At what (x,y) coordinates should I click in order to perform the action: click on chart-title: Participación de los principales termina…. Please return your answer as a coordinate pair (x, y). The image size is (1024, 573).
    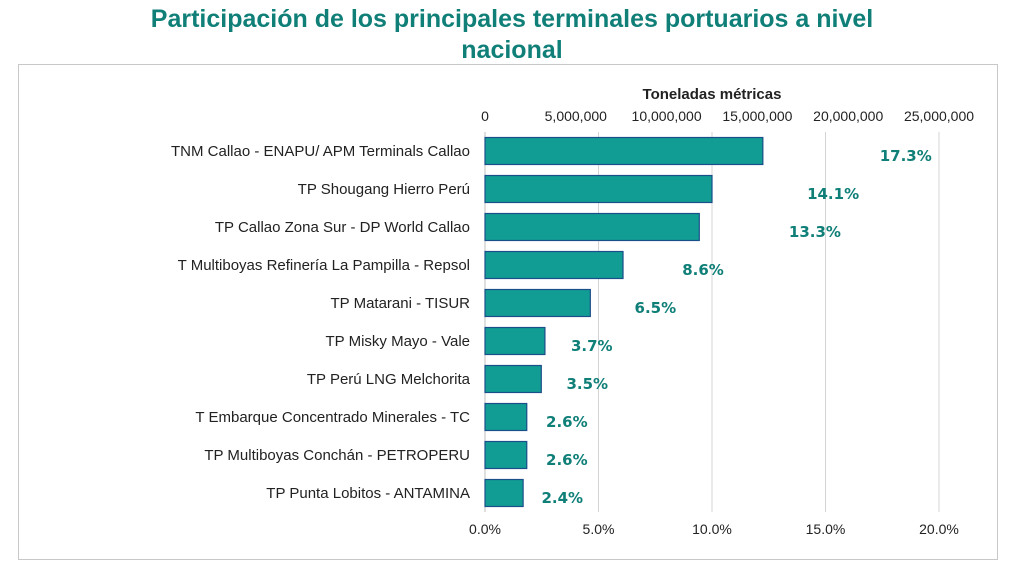
    Looking at the image, I should click on (512, 35).